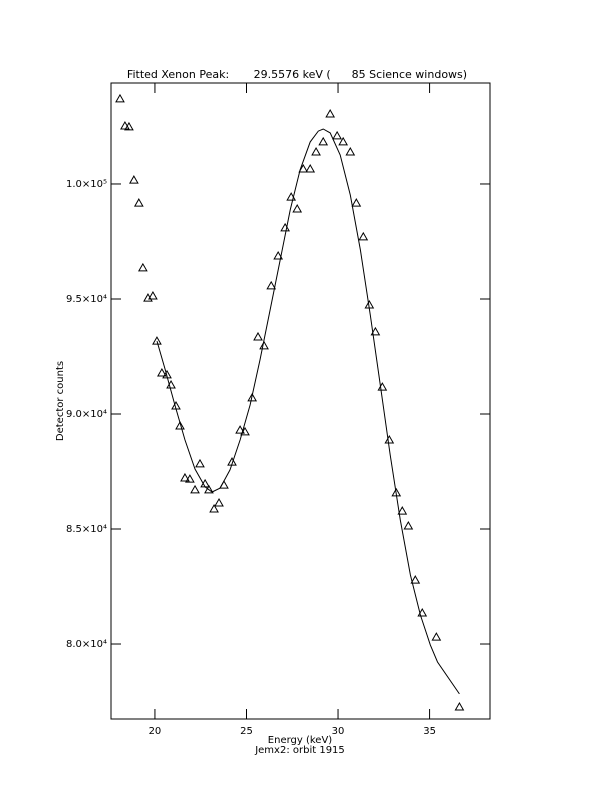 This screenshot has height=792, width=612. I want to click on y-tick-label: 8.5×10⁴, so click(86, 529).